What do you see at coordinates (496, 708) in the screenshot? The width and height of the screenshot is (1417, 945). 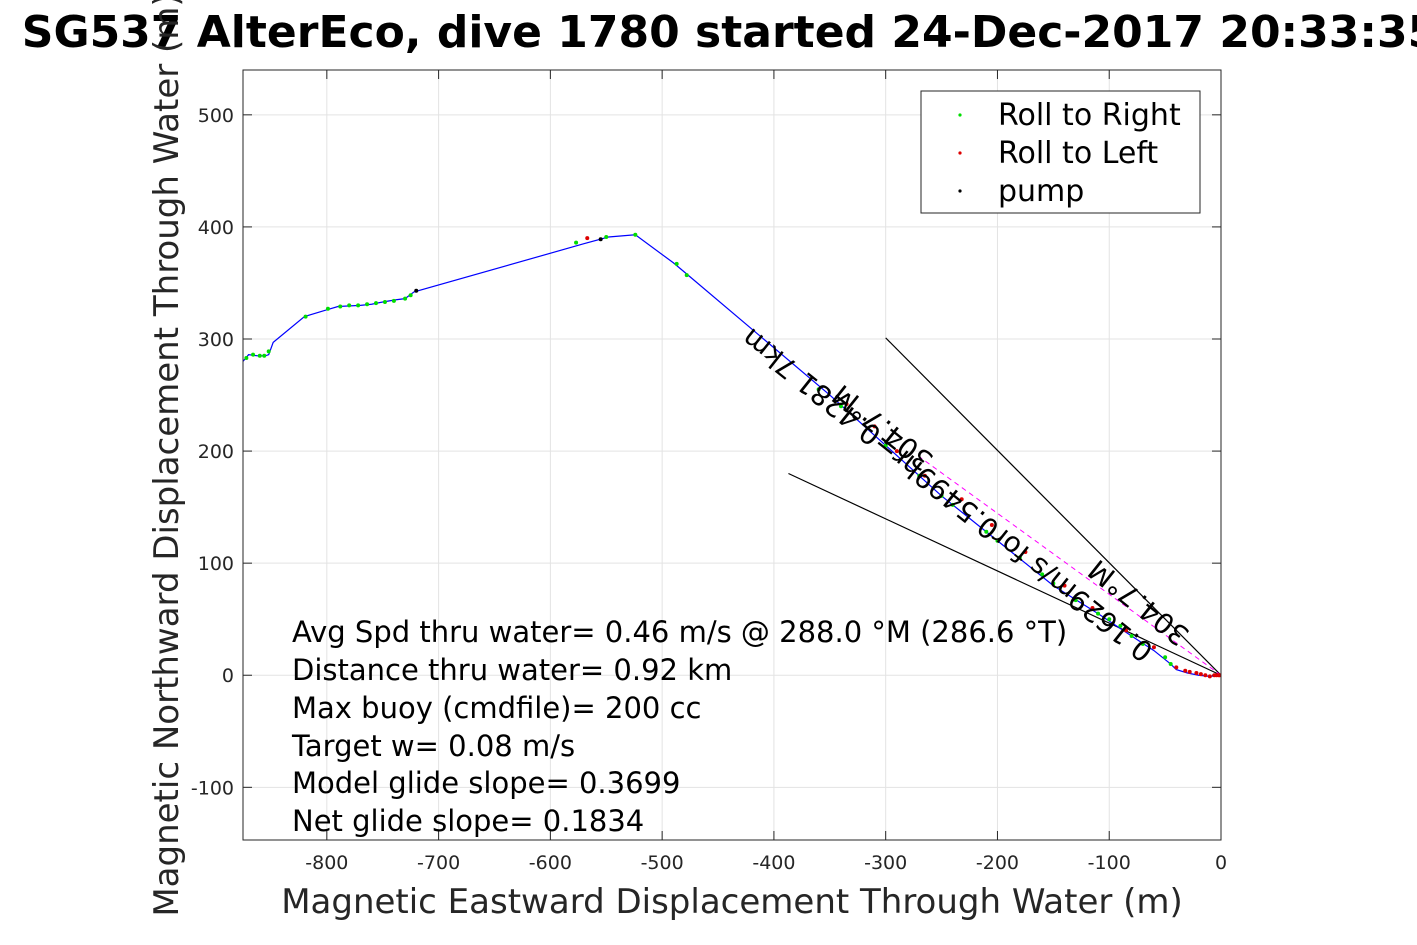 I see `annotation-max-buoy: Max buoy (cmdfile)= 200 cc` at bounding box center [496, 708].